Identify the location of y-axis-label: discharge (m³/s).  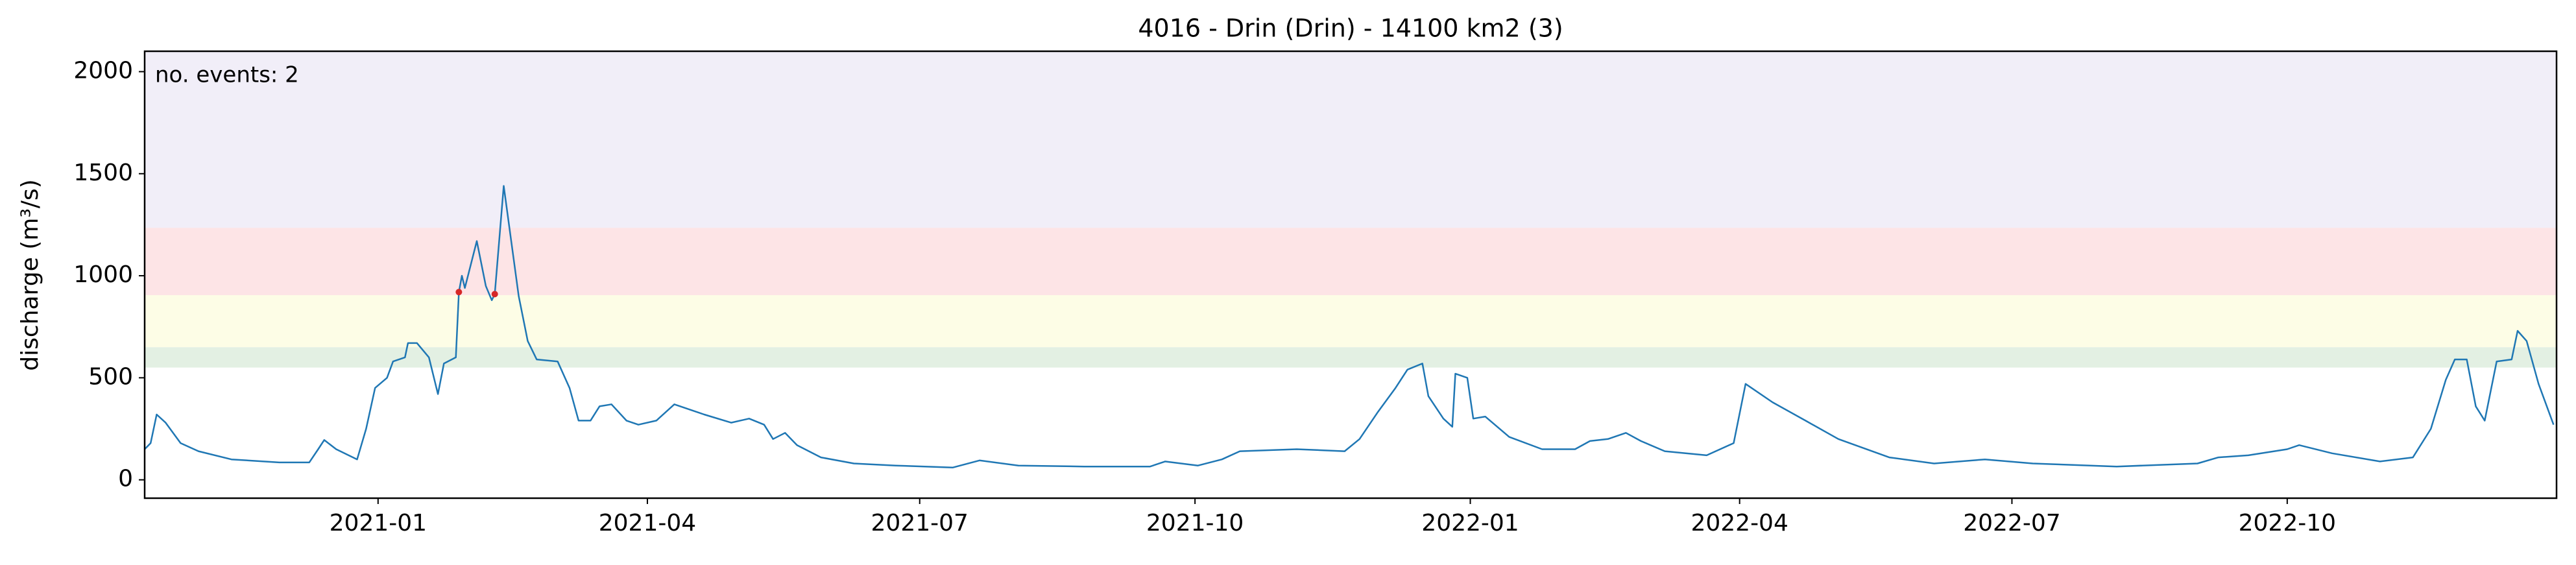
(30, 274).